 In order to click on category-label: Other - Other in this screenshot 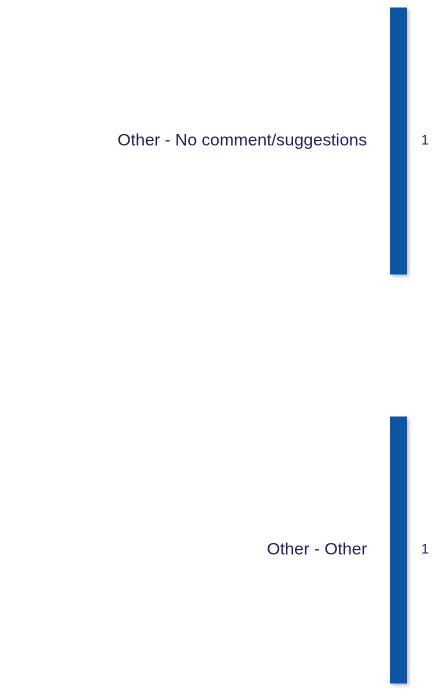, I will do `click(317, 548)`.